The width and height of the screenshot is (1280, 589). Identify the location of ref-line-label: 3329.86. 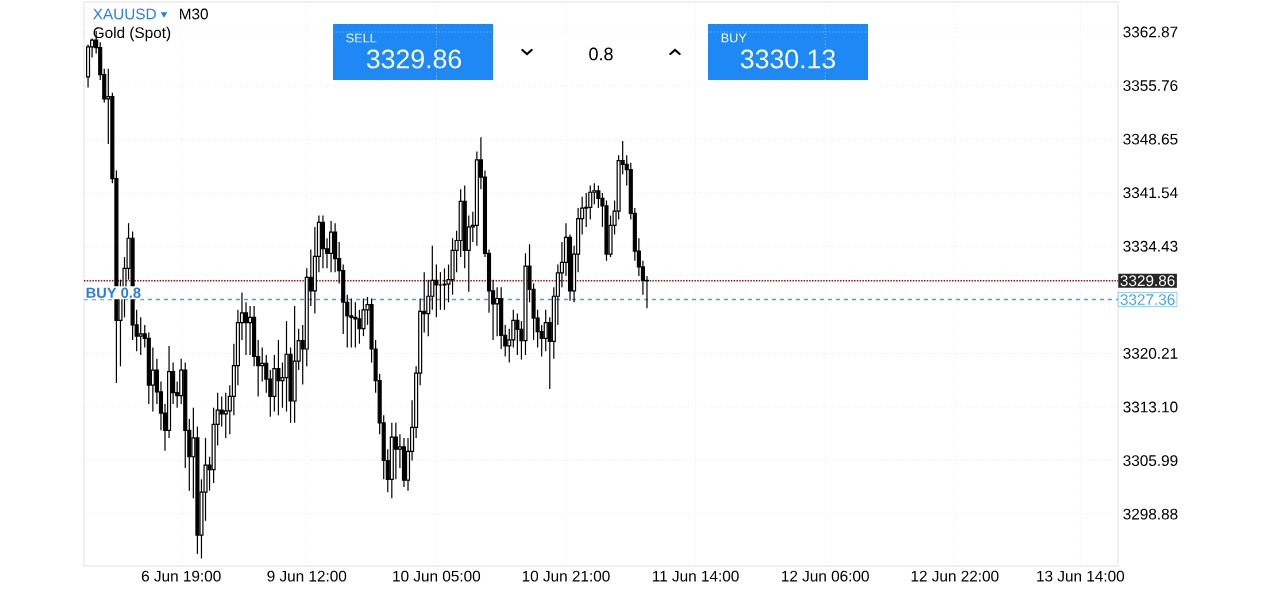
(1147, 281).